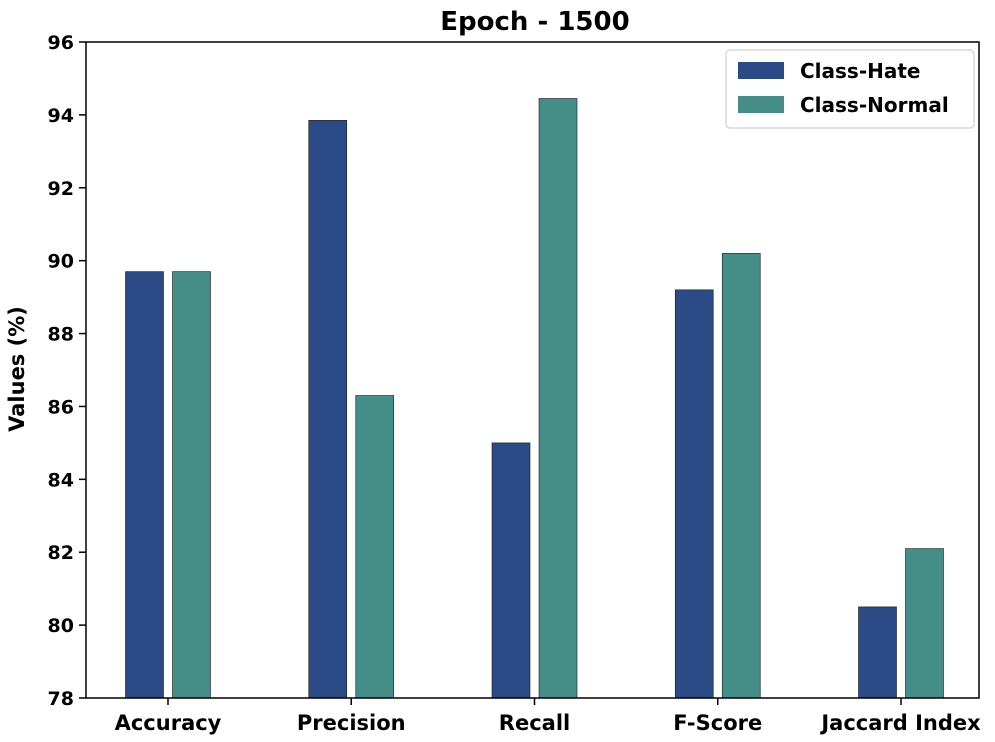  Describe the element at coordinates (717, 723) in the screenshot. I see `x-tick-label: F-Score` at that location.